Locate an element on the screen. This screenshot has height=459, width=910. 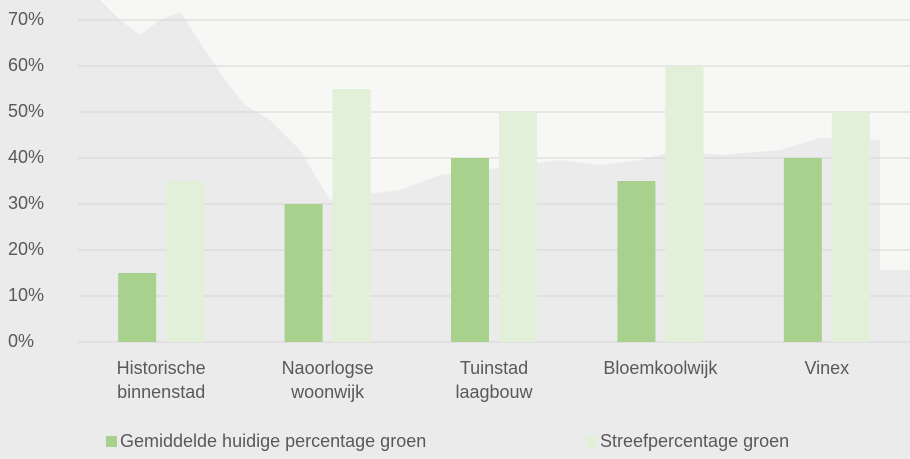
x-tick-label: Naoorlogse woonwijk is located at coordinates (327, 380).